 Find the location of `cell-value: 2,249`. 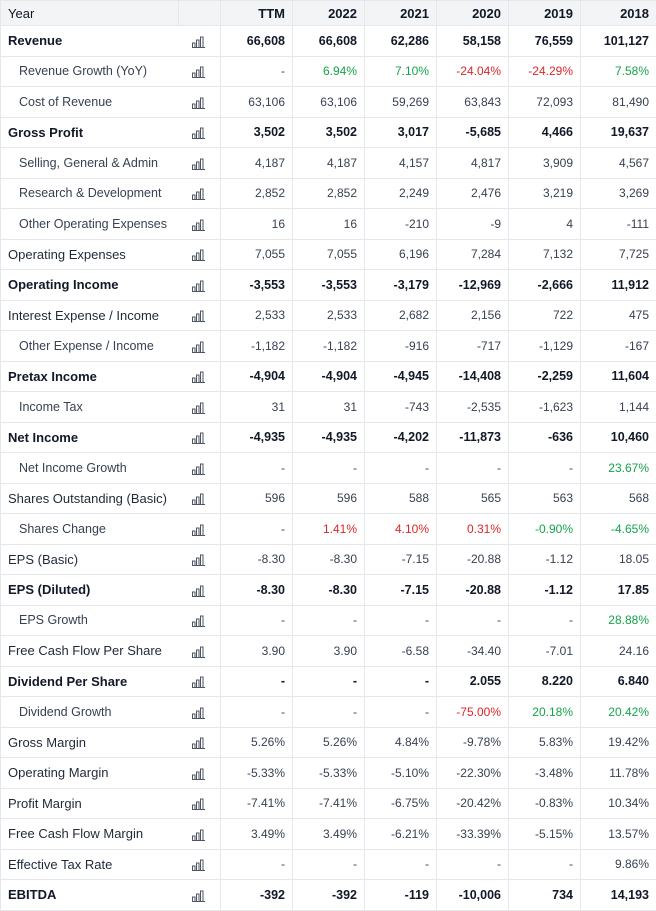

cell-value: 2,249 is located at coordinates (401, 193).